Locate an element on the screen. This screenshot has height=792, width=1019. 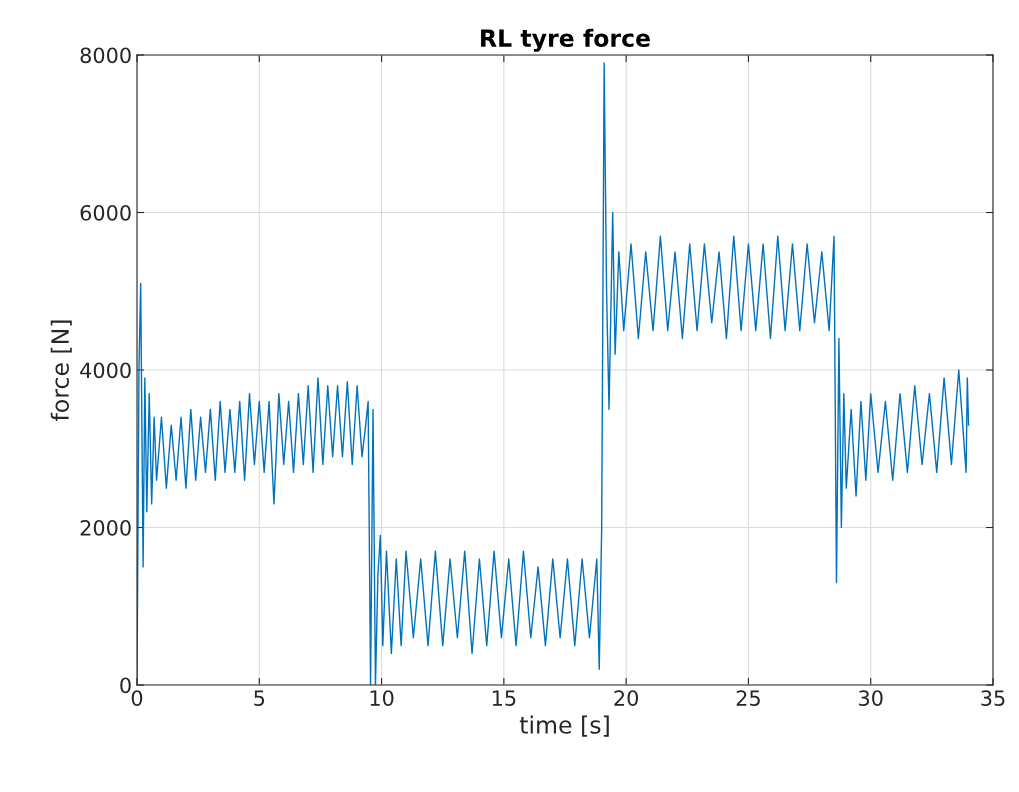
x-tick-label: 5 is located at coordinates (259, 698).